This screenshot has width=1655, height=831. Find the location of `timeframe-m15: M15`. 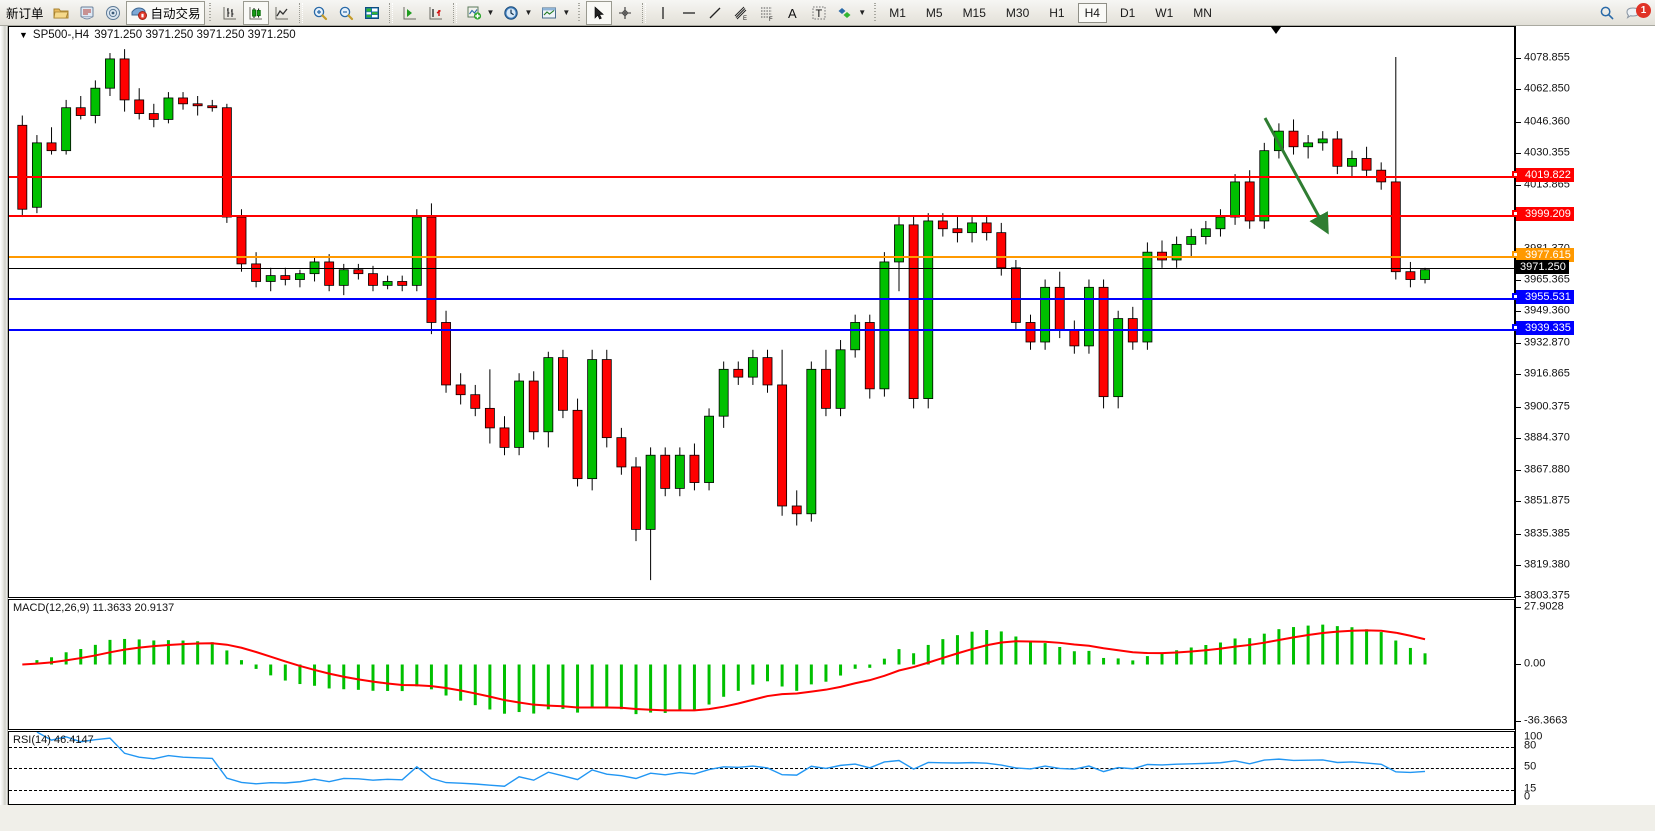

timeframe-m15: M15 is located at coordinates (974, 12).